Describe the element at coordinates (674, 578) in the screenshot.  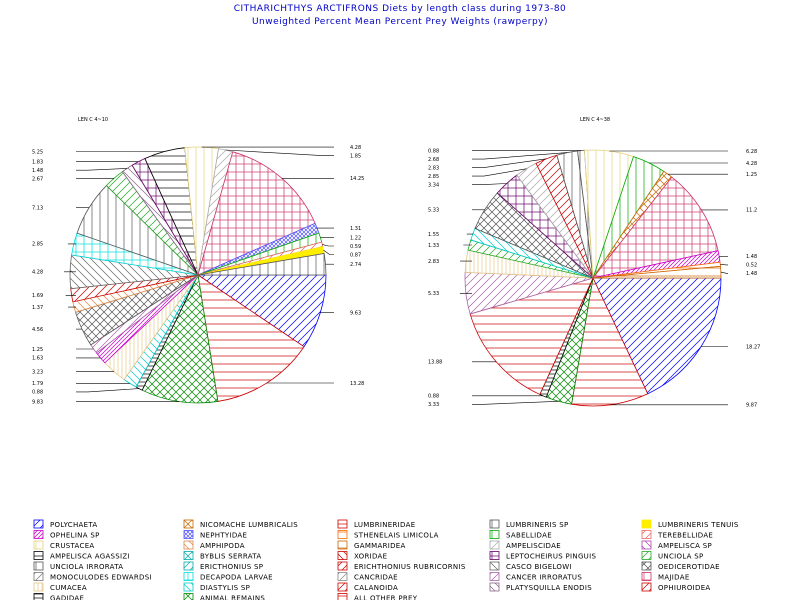
I see `legend-label: MAJIDAE` at that location.